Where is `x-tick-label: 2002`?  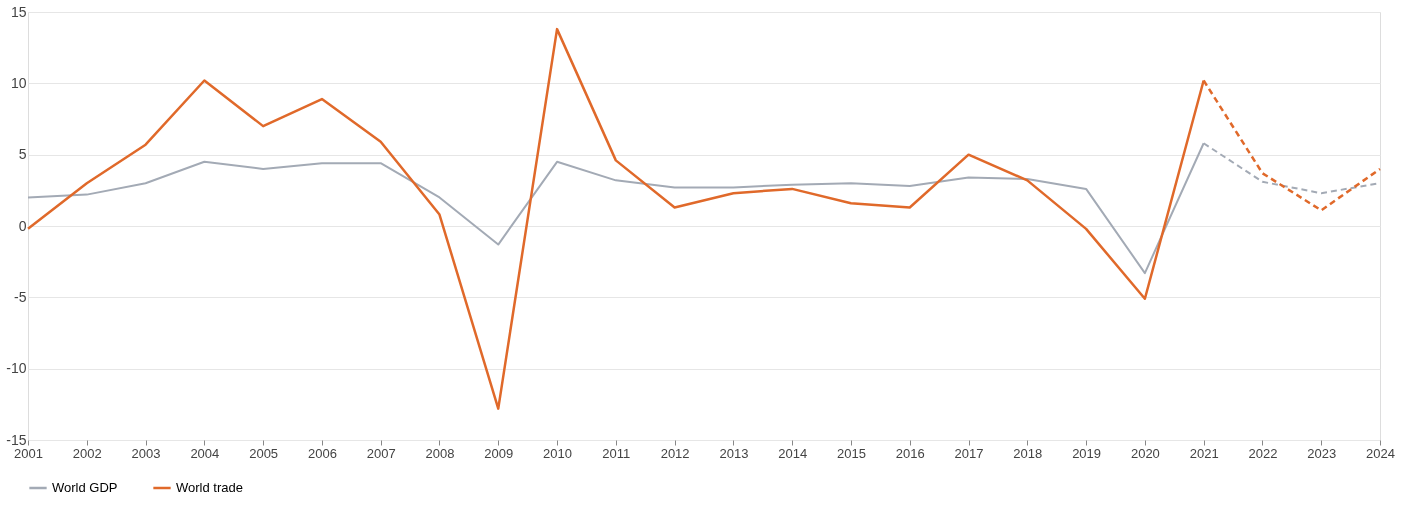 x-tick-label: 2002 is located at coordinates (87, 453).